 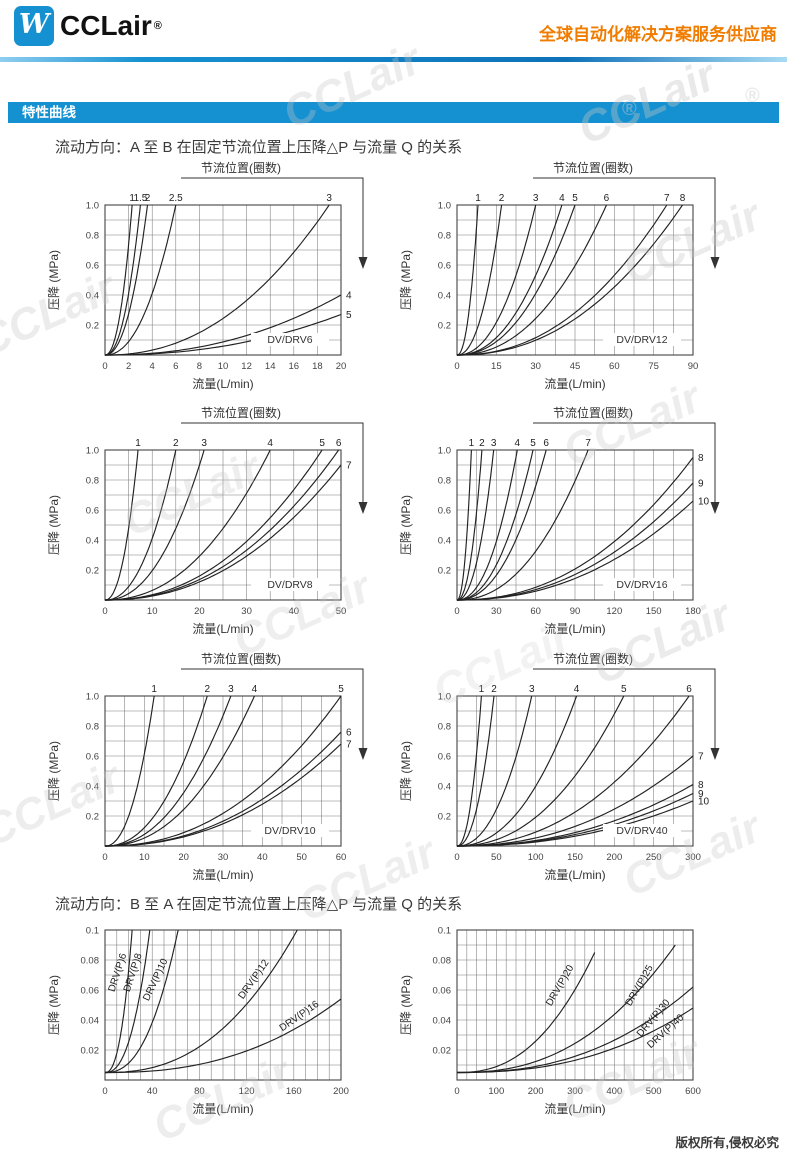 What do you see at coordinates (693, 857) in the screenshot?
I see `svg-text: 300` at bounding box center [693, 857].